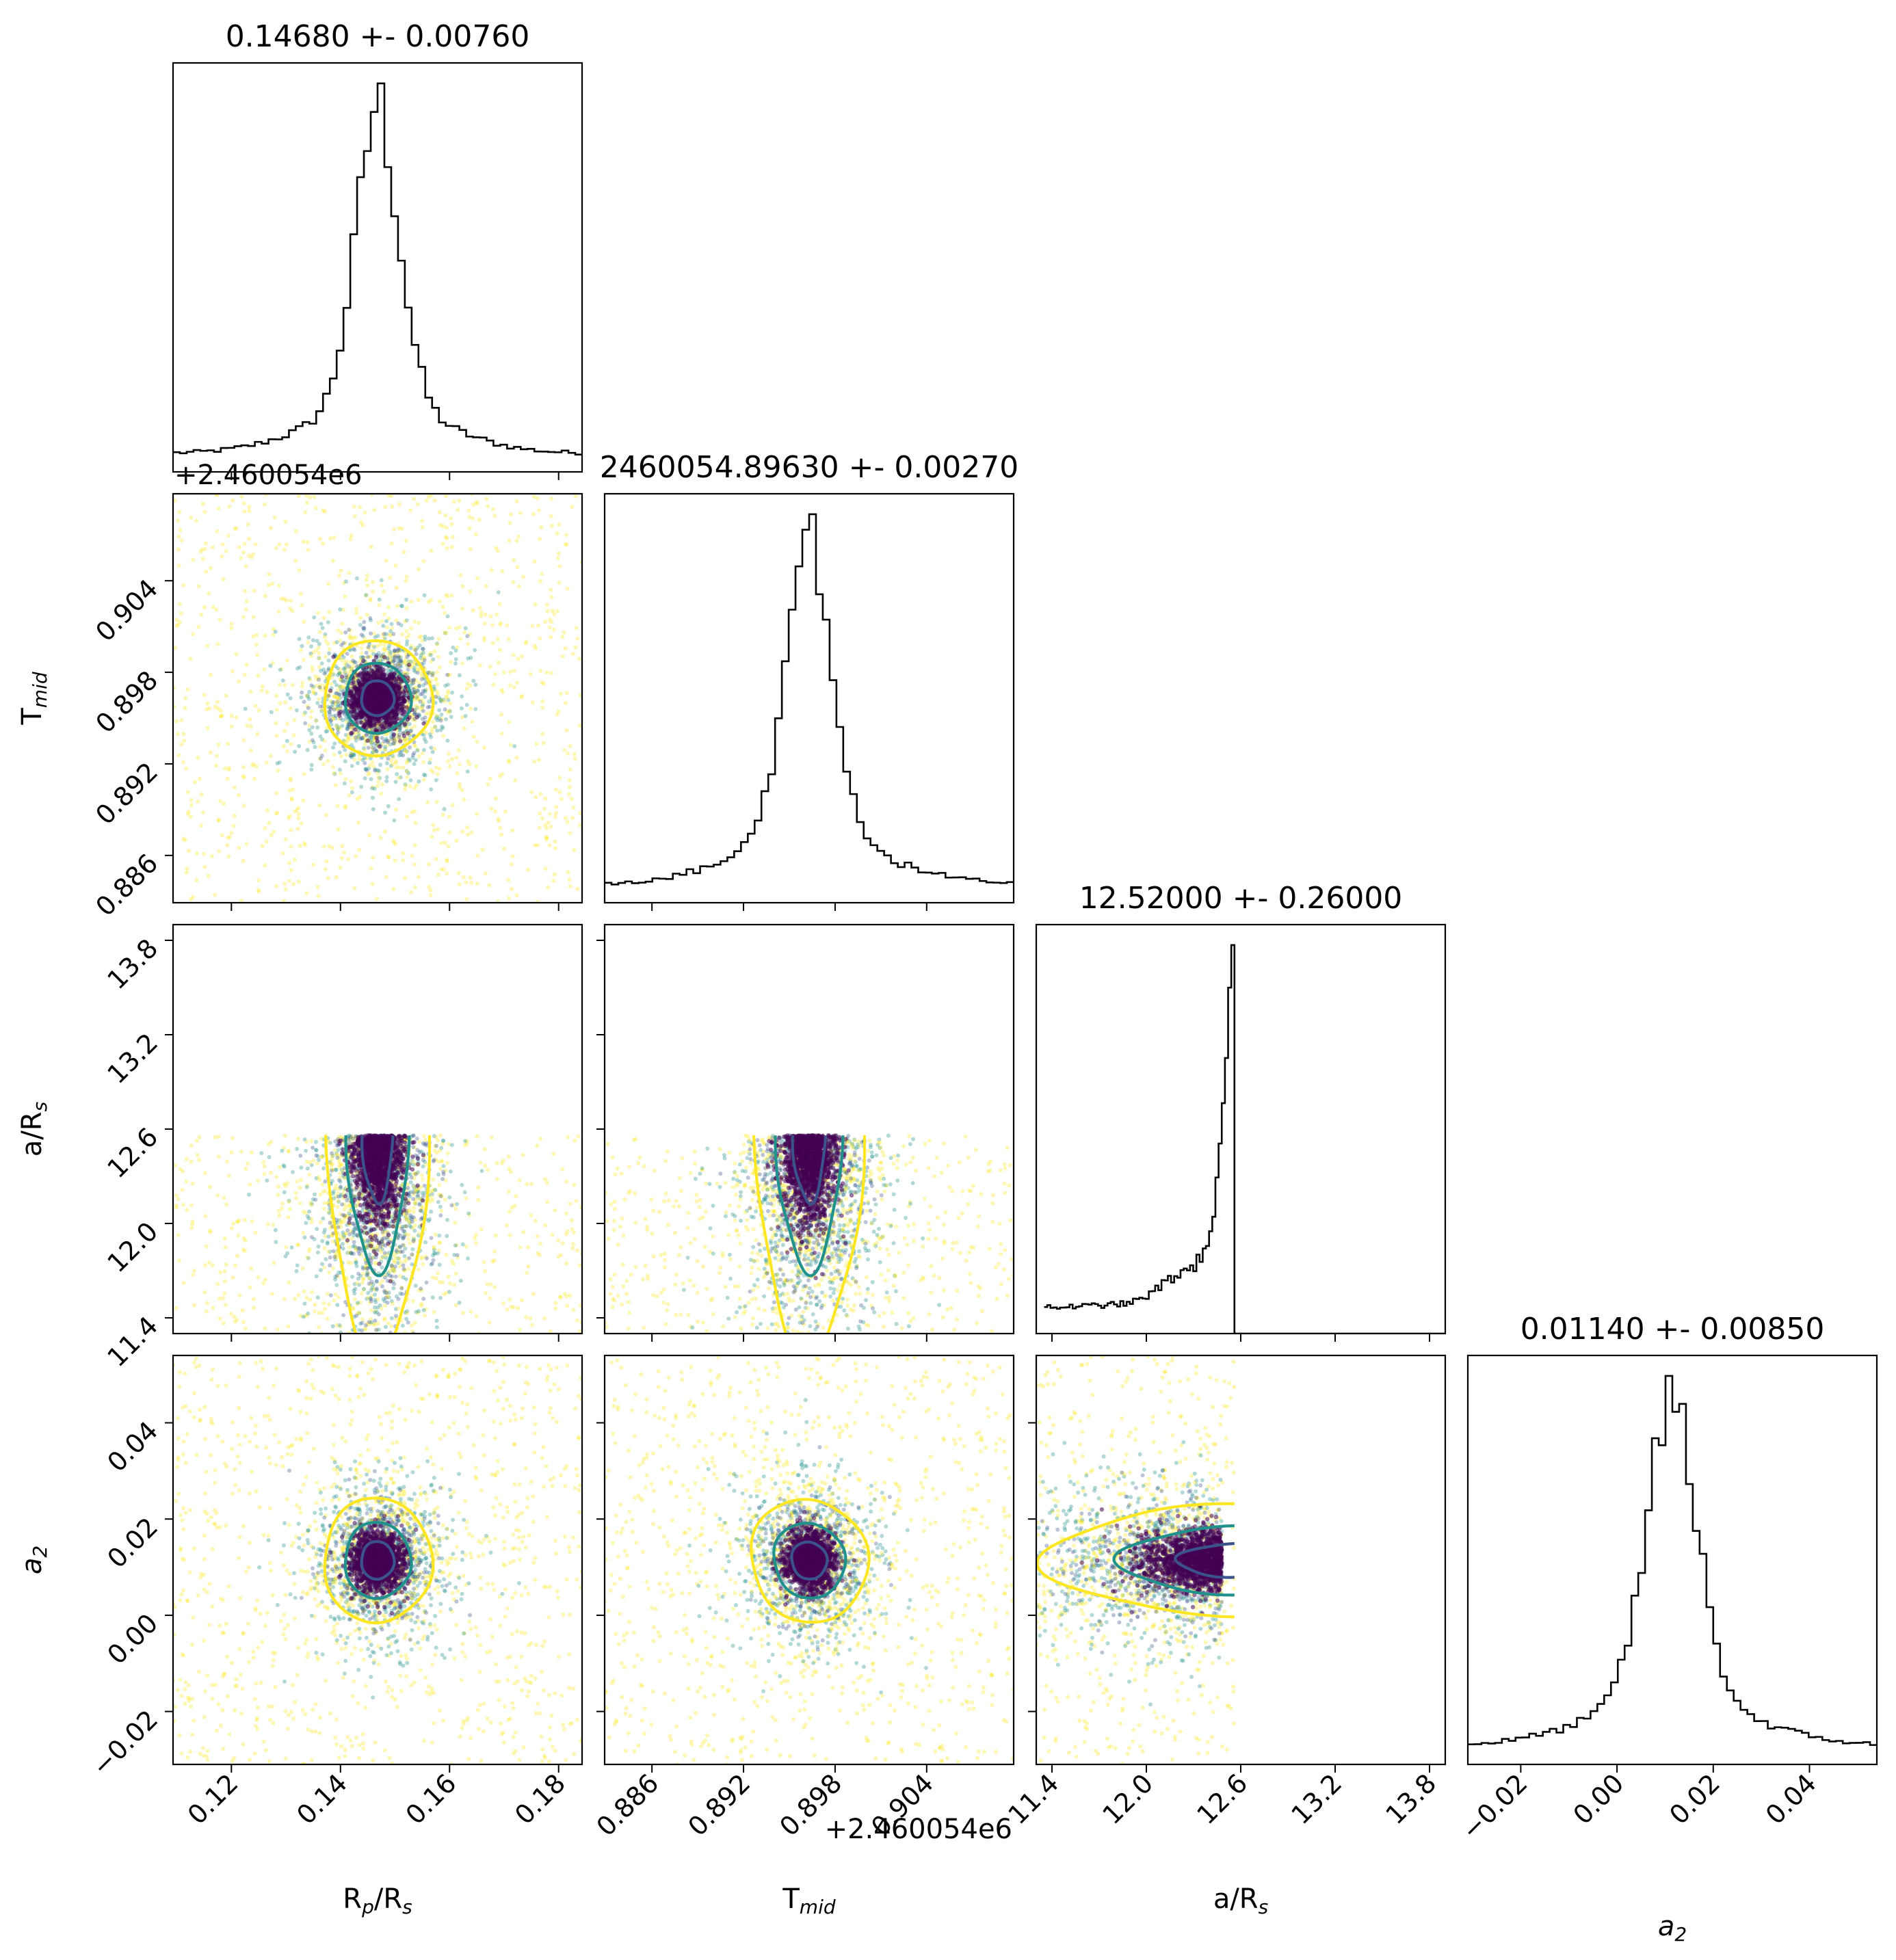 The height and width of the screenshot is (1960, 1896). Describe the element at coordinates (809, 467) in the screenshot. I see `title-tmid: 2460054.89630 +- 0.00270` at that location.